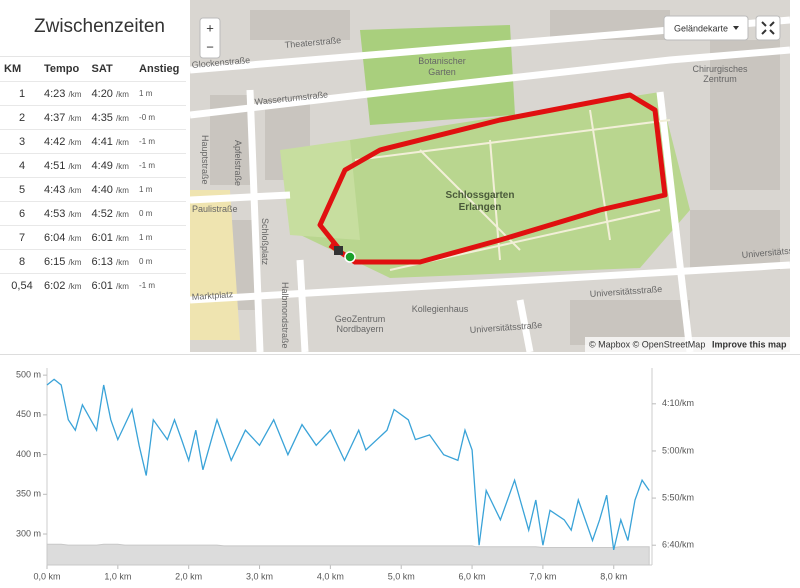 Image resolution: width=800 pixels, height=588 pixels. What do you see at coordinates (55, 237) in the screenshot?
I see `pace-value: 6:04` at bounding box center [55, 237].